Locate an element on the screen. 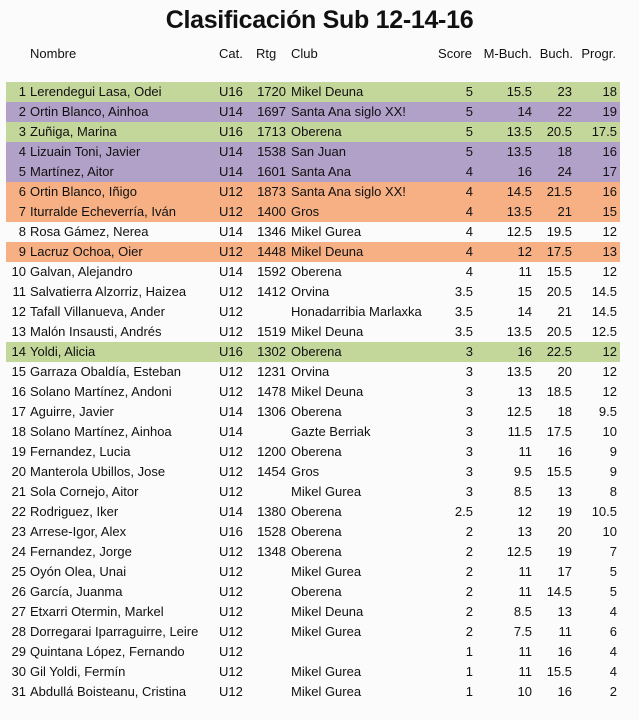 The height and width of the screenshot is (720, 639). category-cell: U16 is located at coordinates (231, 131).